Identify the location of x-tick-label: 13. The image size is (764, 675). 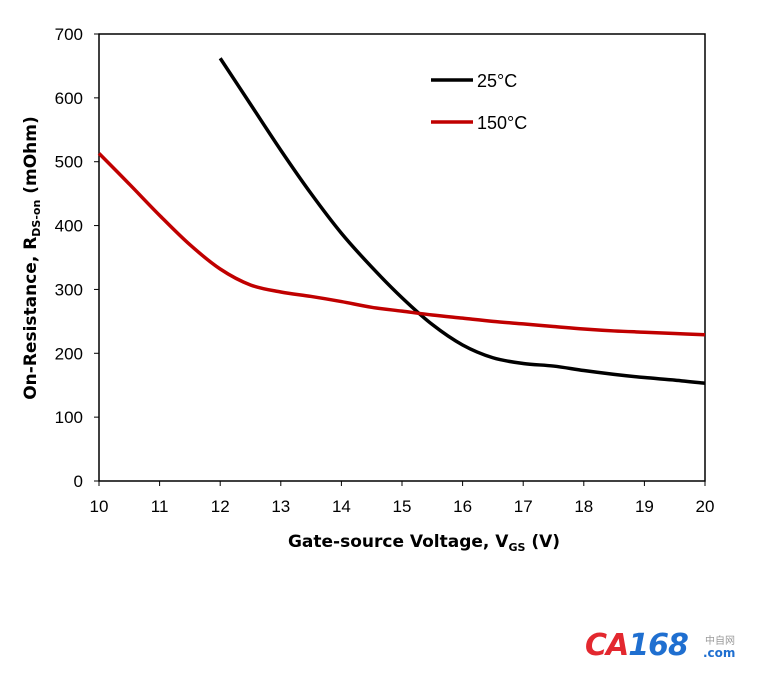
(280, 506).